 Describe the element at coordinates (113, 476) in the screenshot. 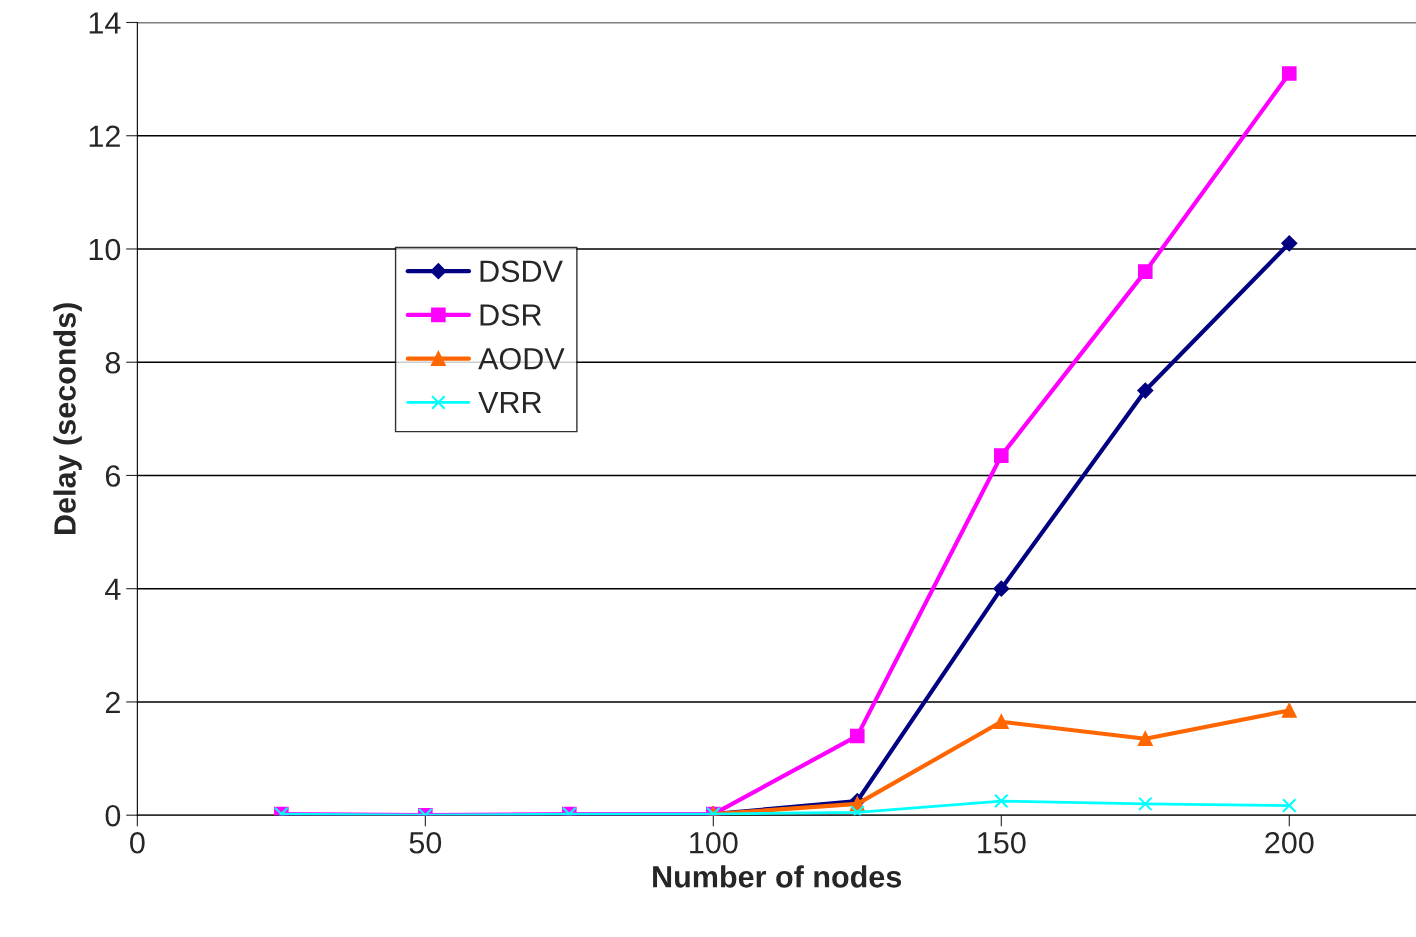

I see `y-tick-label: 6` at that location.